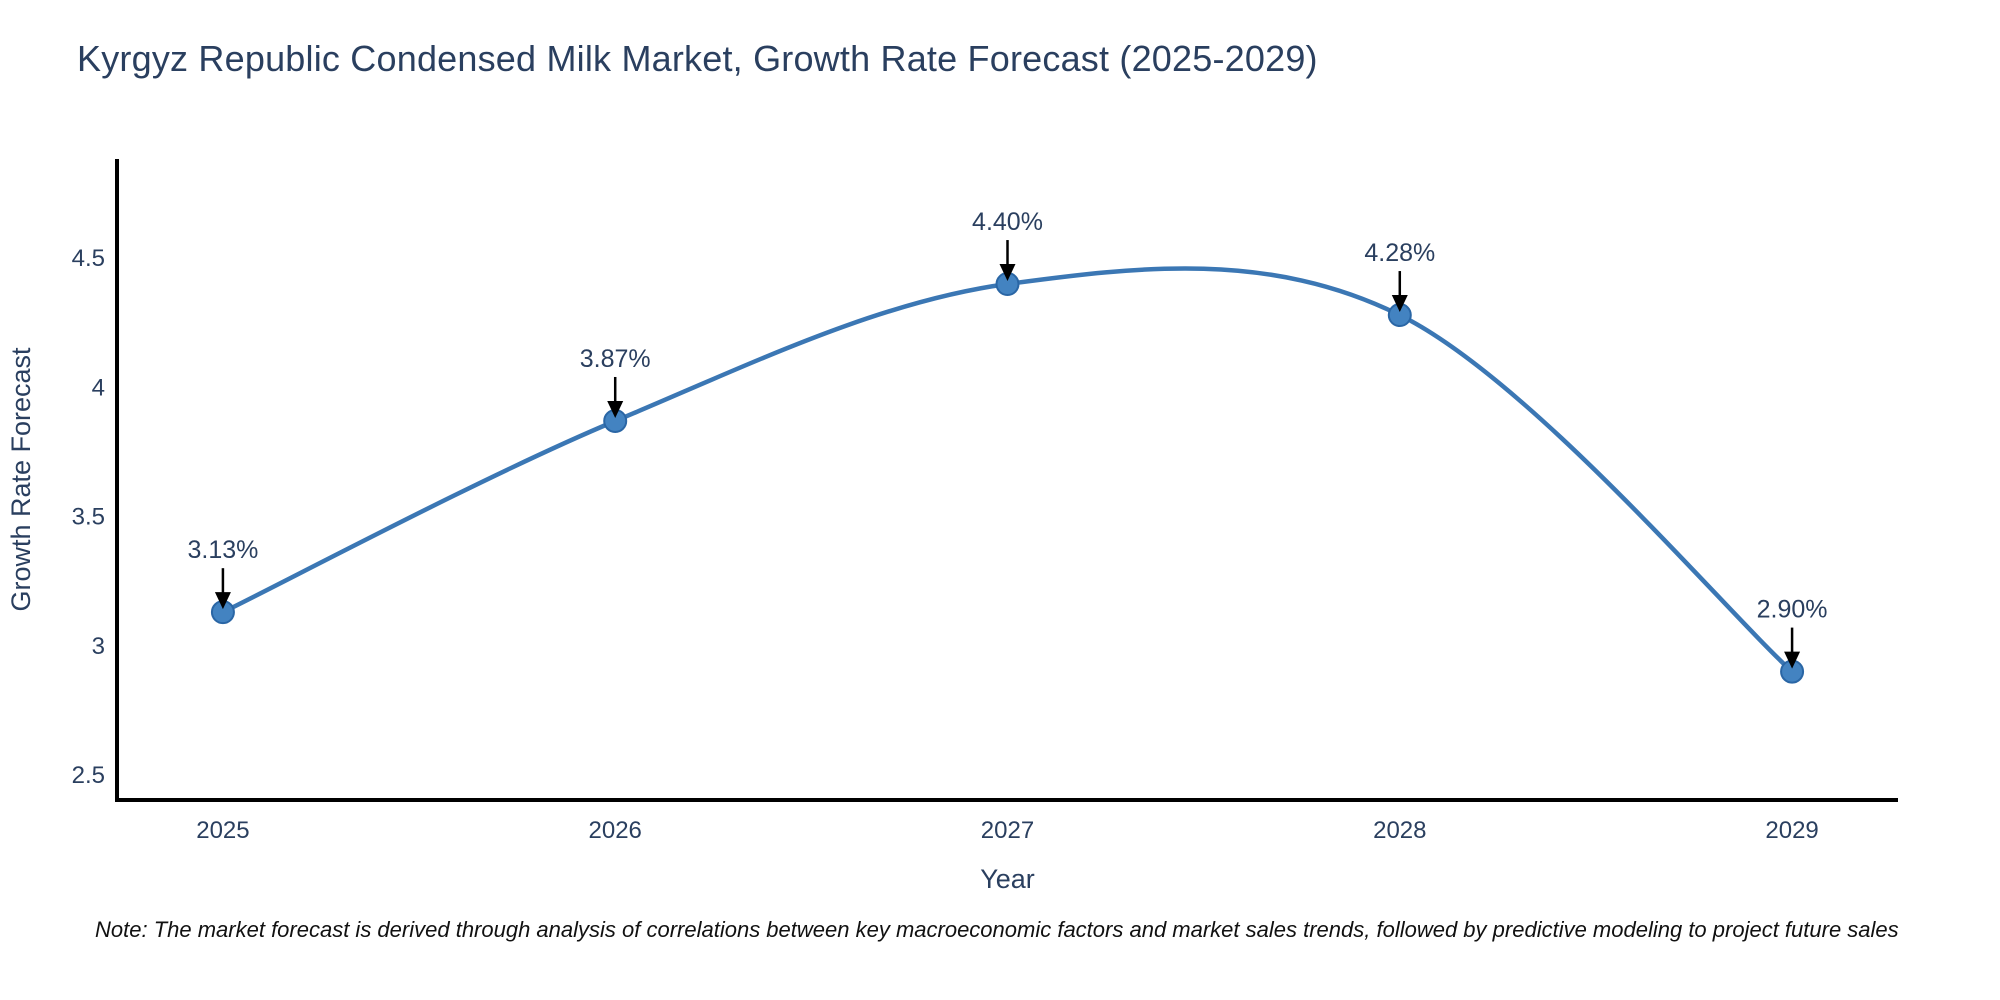 The height and width of the screenshot is (1000, 2000). Describe the element at coordinates (615, 359) in the screenshot. I see `data-point-label: 3.87%` at that location.